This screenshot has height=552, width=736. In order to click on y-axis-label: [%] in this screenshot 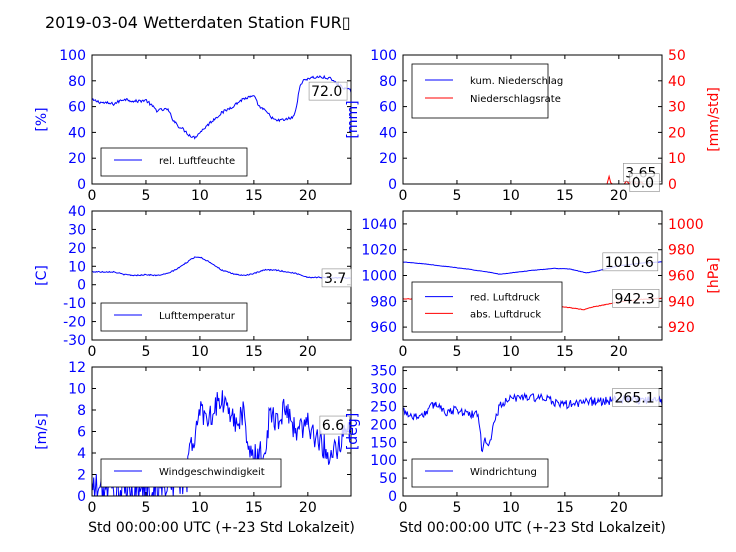, I will do `click(42, 119)`.